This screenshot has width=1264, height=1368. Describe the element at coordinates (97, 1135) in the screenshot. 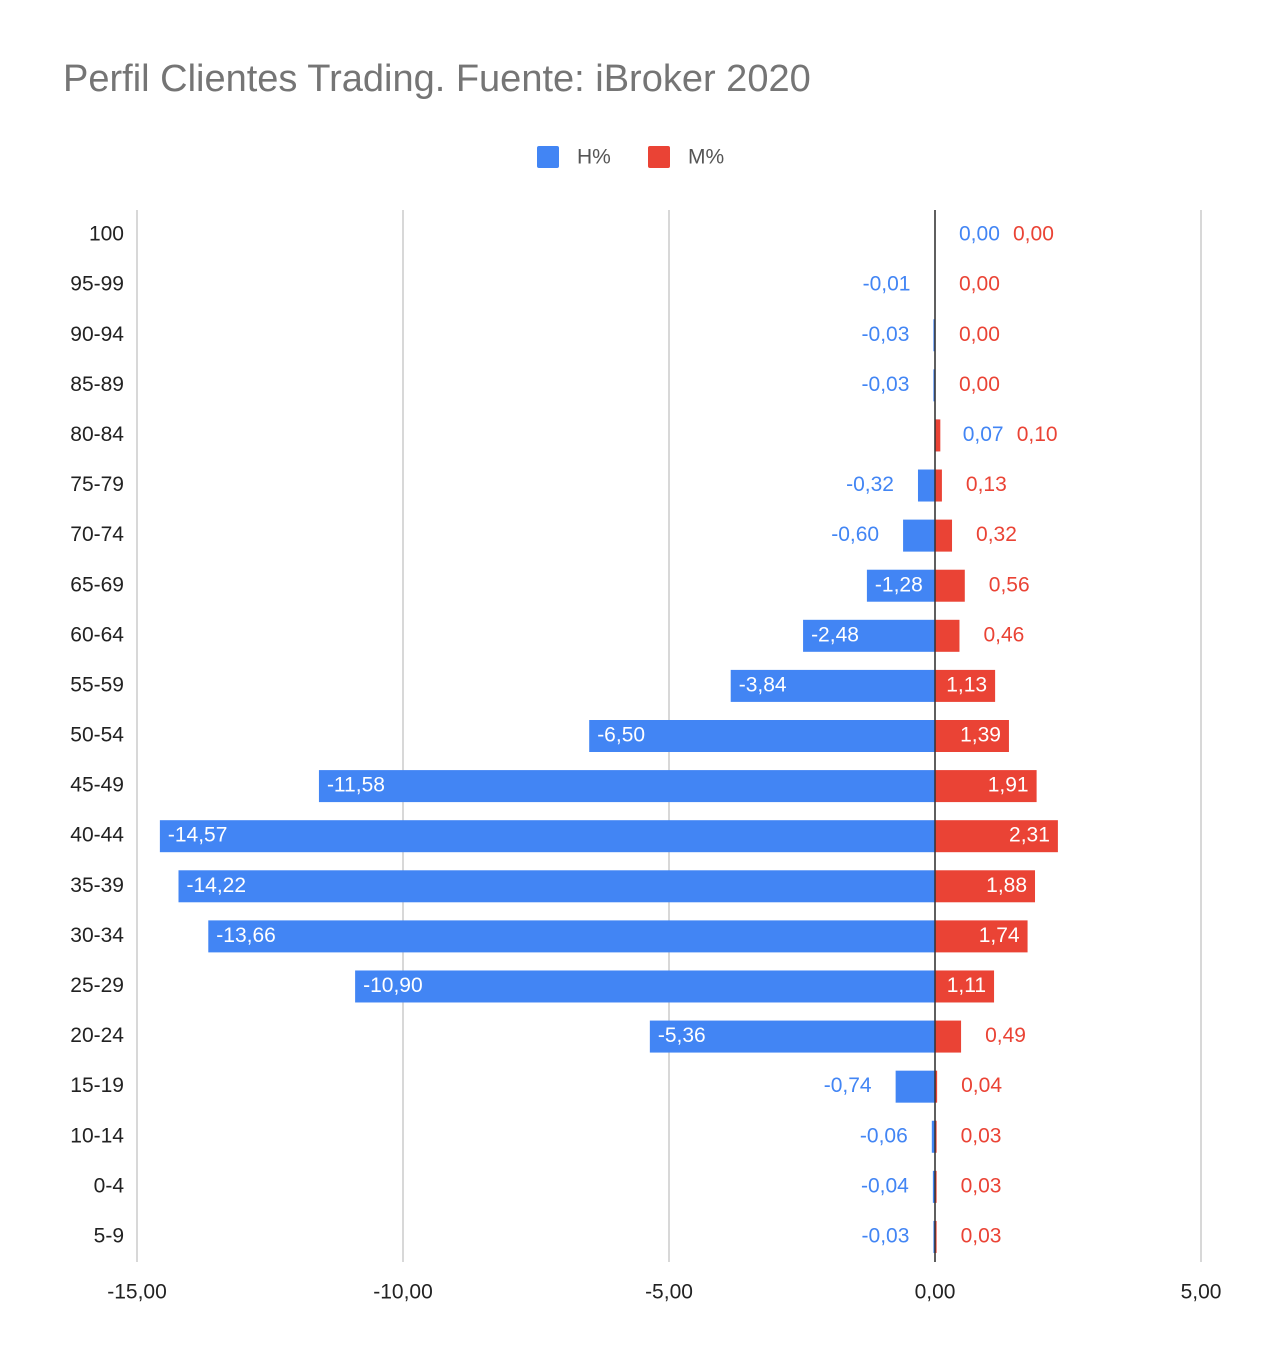

I see `y-tick-label: 10-14` at that location.